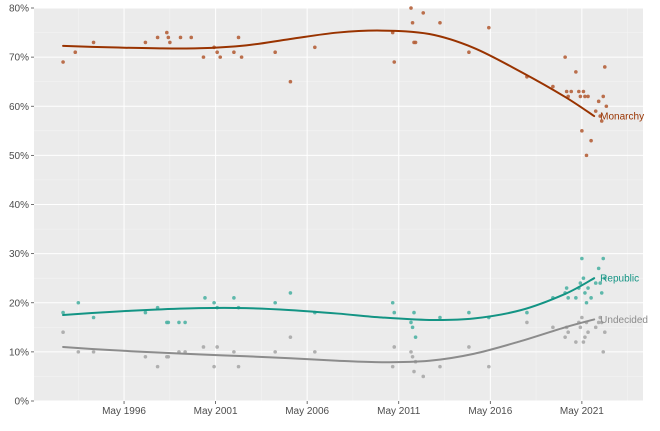 Image resolution: width=660 pixels, height=431 pixels. I want to click on y-tick-label: 60%, so click(19, 107).